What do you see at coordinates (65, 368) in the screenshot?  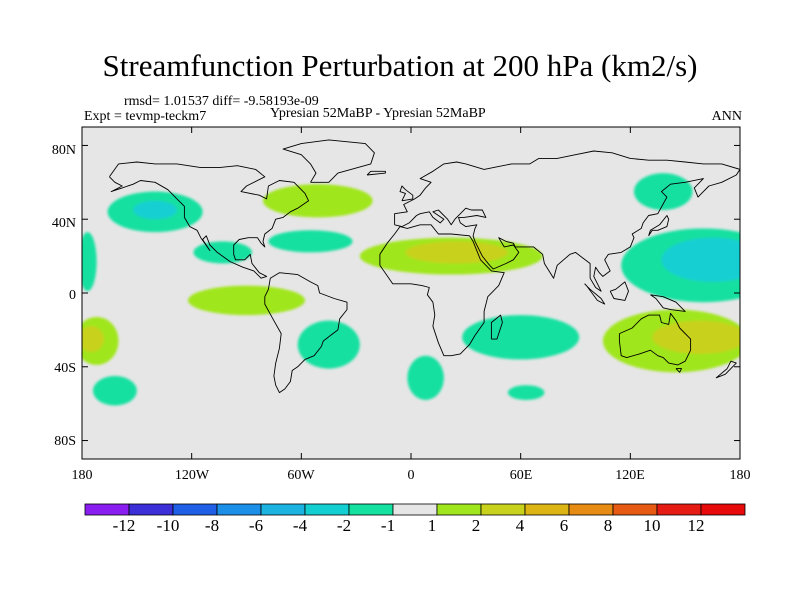 I see `lat-tick-40s: 40S` at bounding box center [65, 368].